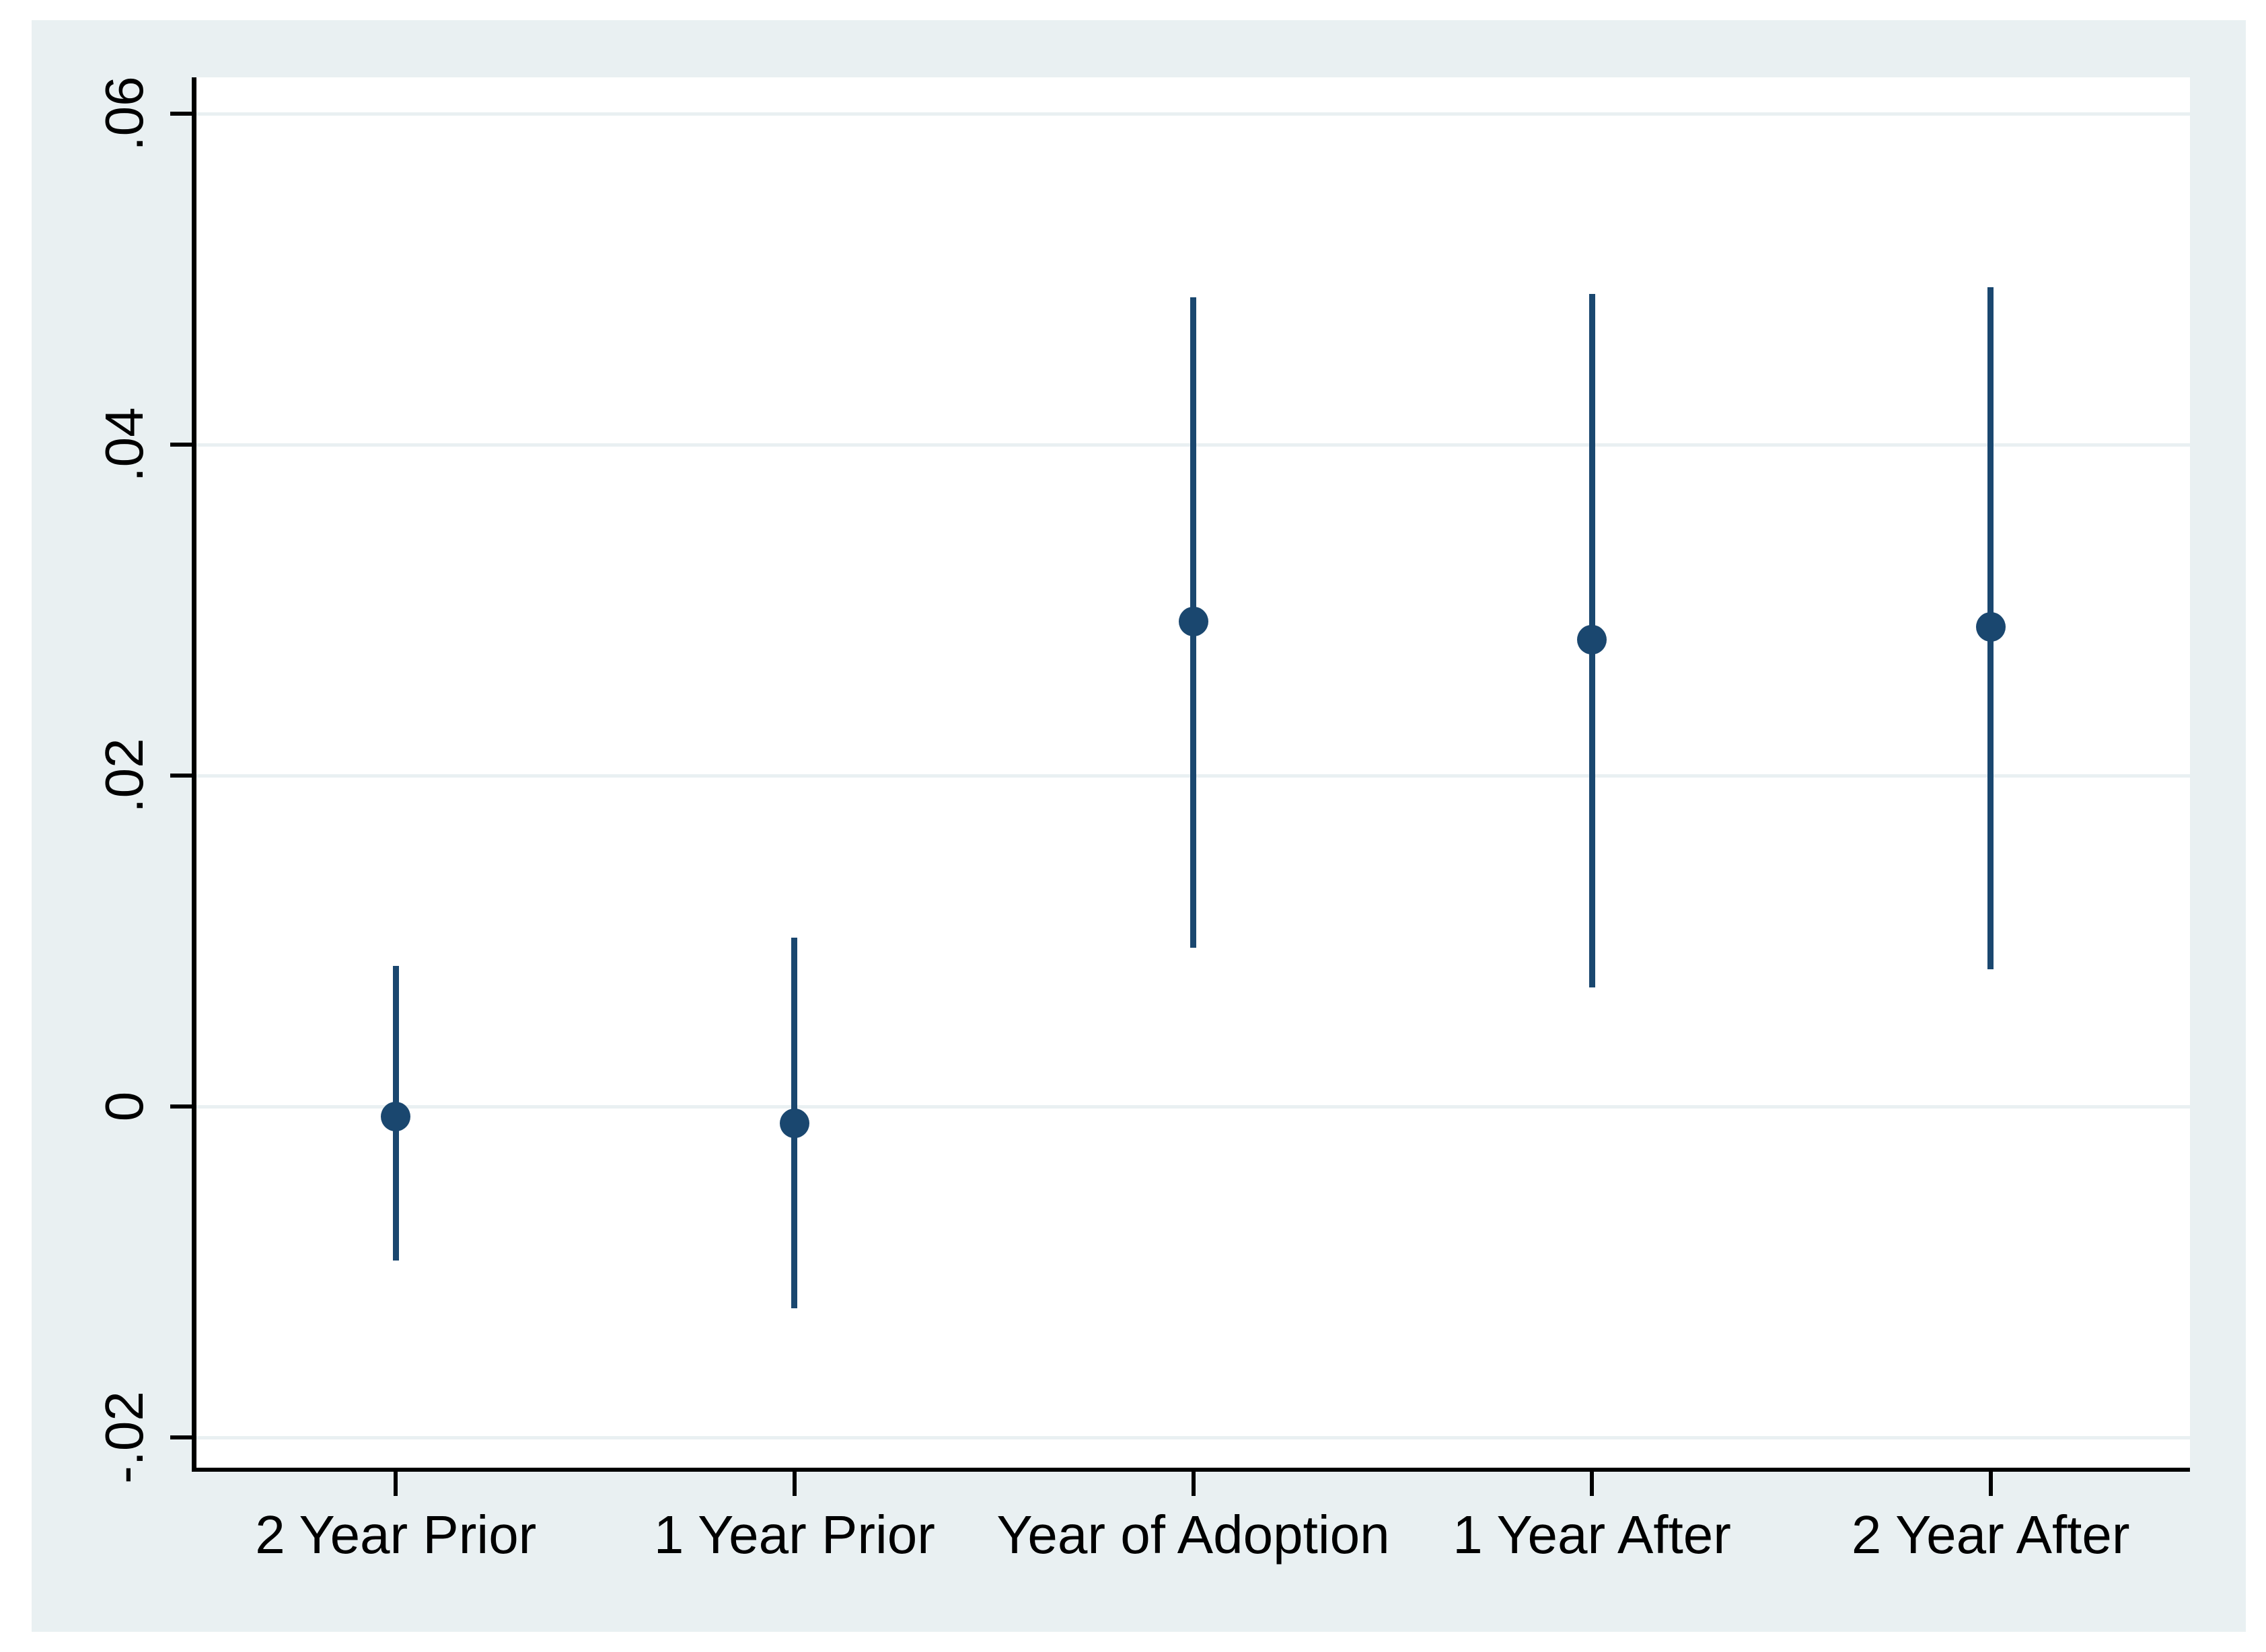  What do you see at coordinates (1193, 1535) in the screenshot?
I see `x-tick-label: Year of Adoption` at bounding box center [1193, 1535].